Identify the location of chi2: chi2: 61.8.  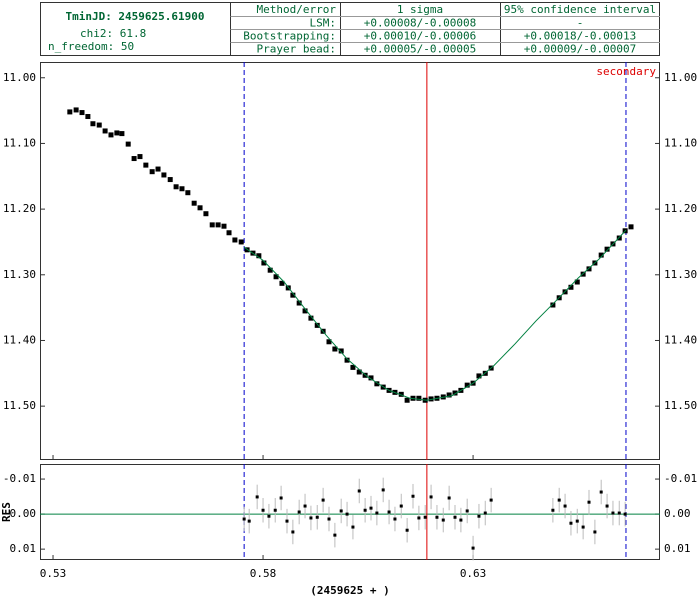
(113, 33).